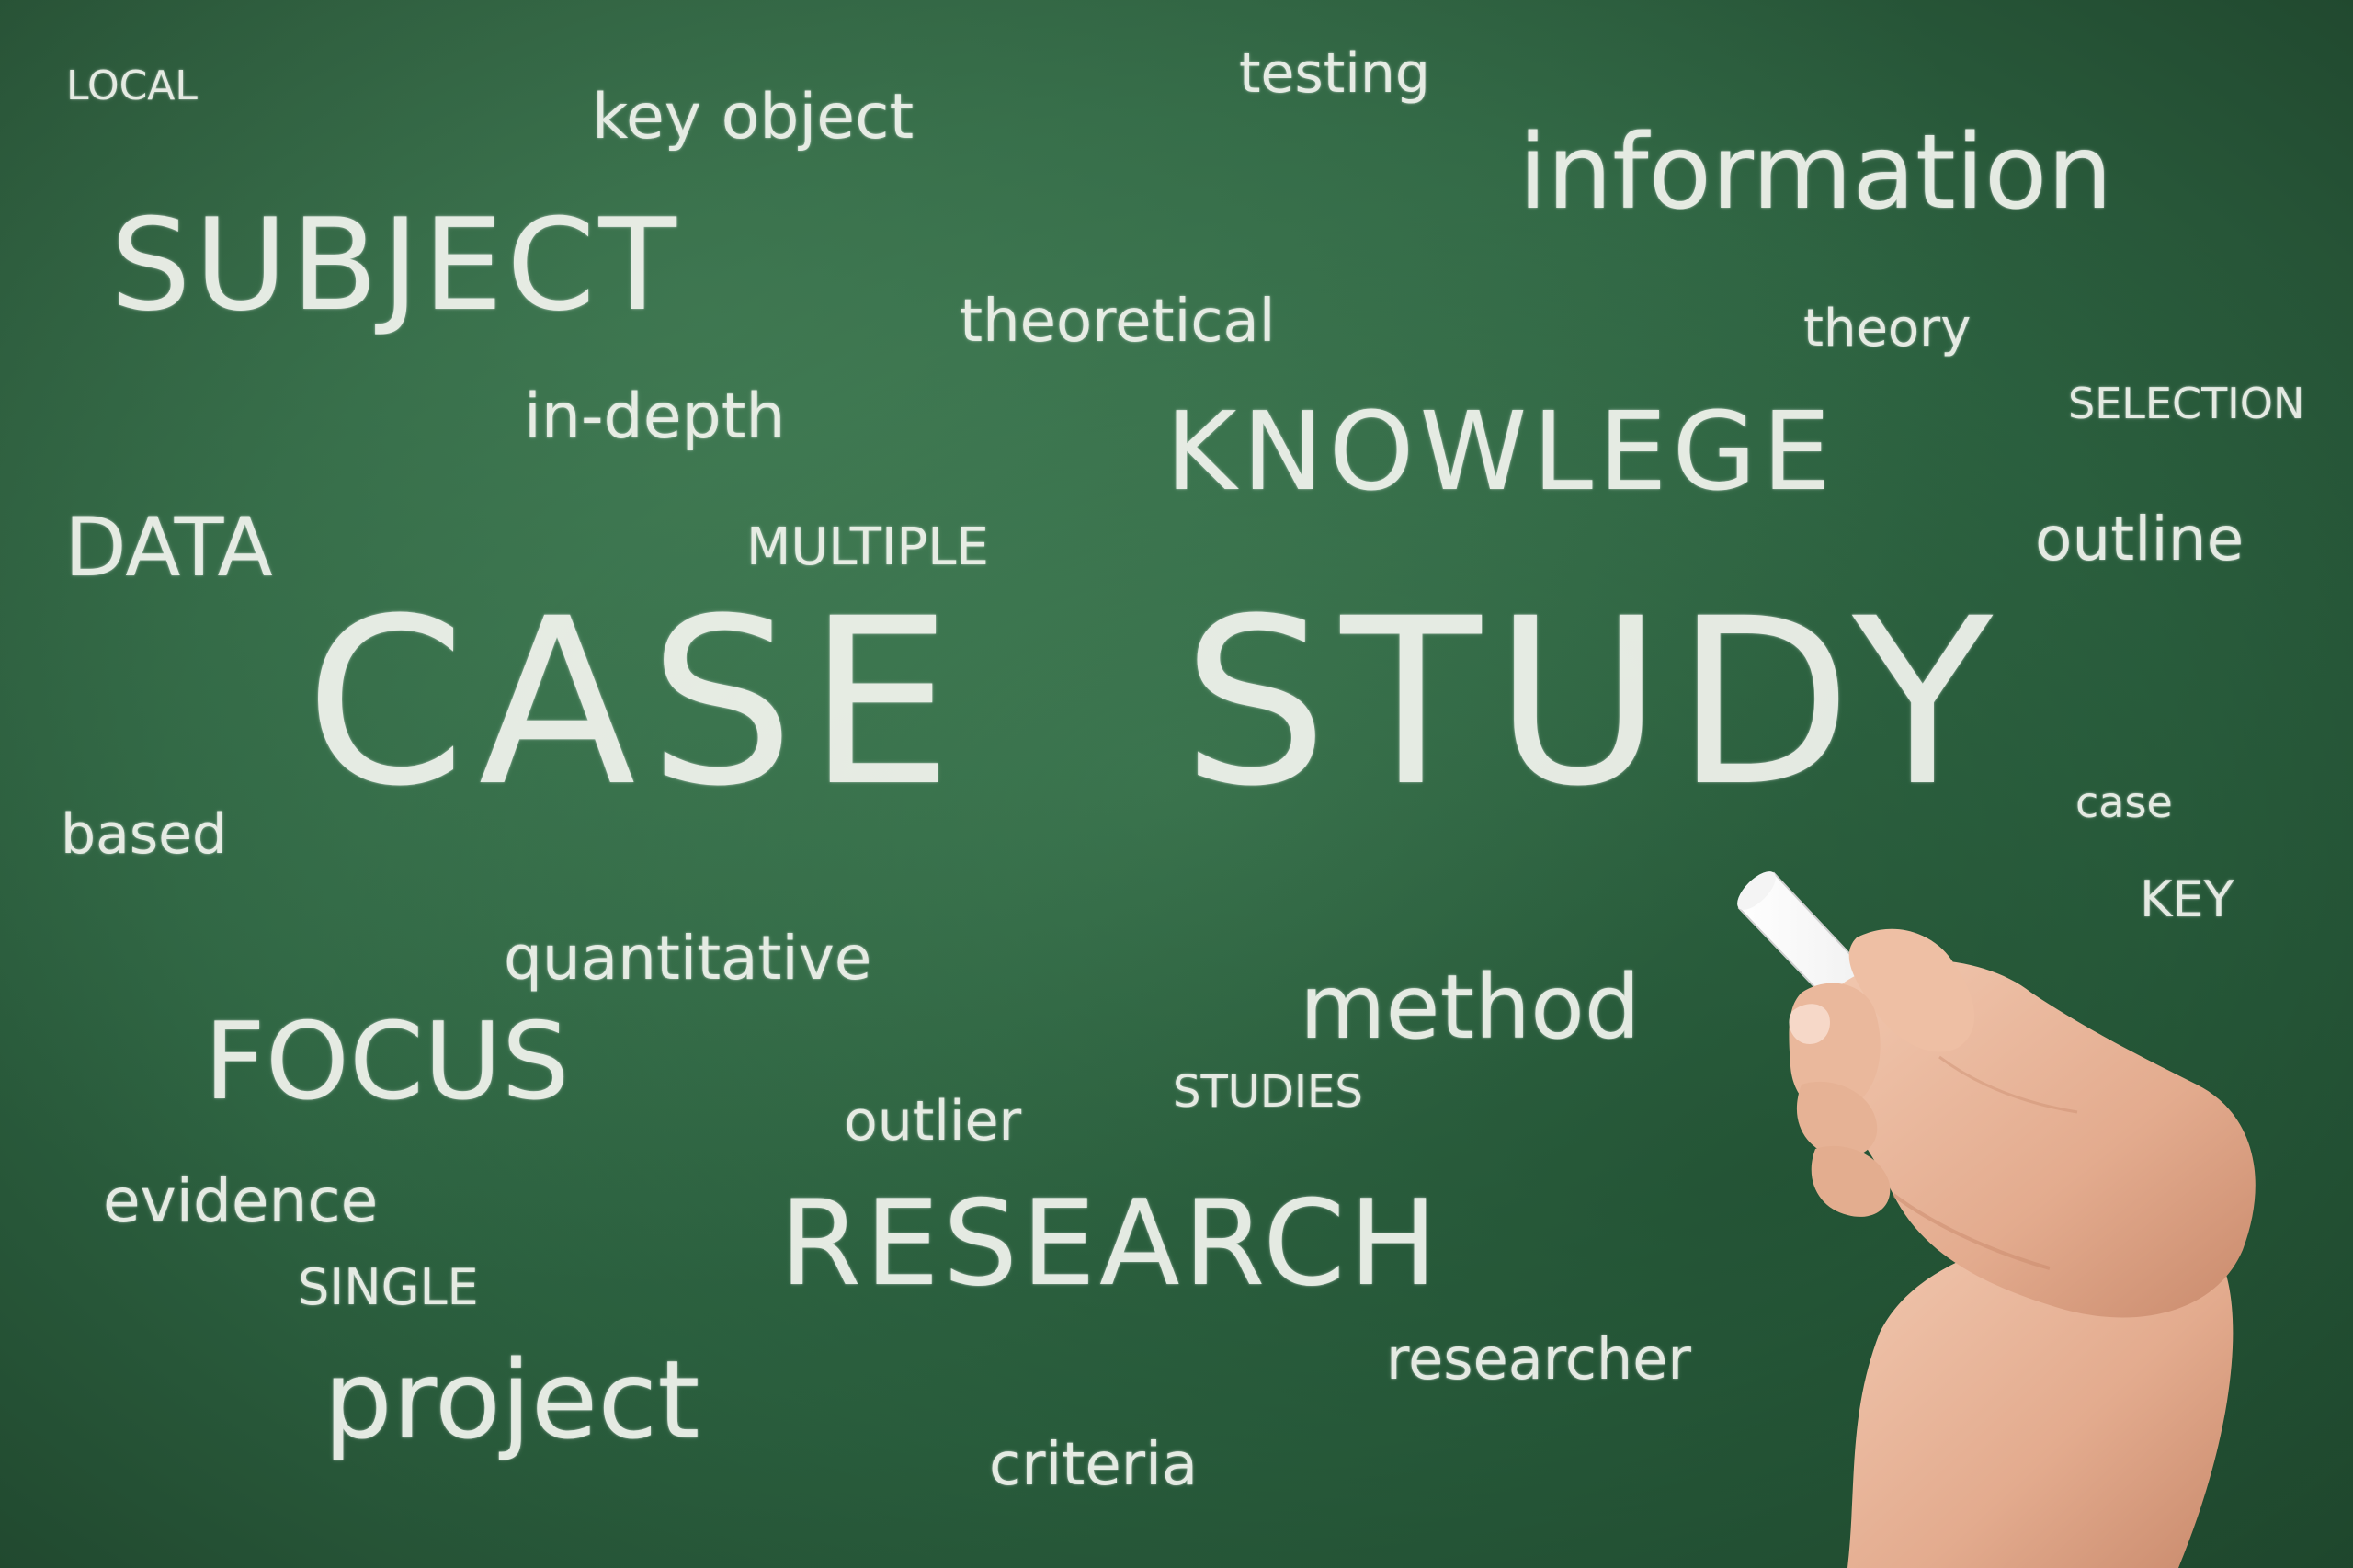  What do you see at coordinates (395, 265) in the screenshot?
I see `word-subject: SUBJECT` at bounding box center [395, 265].